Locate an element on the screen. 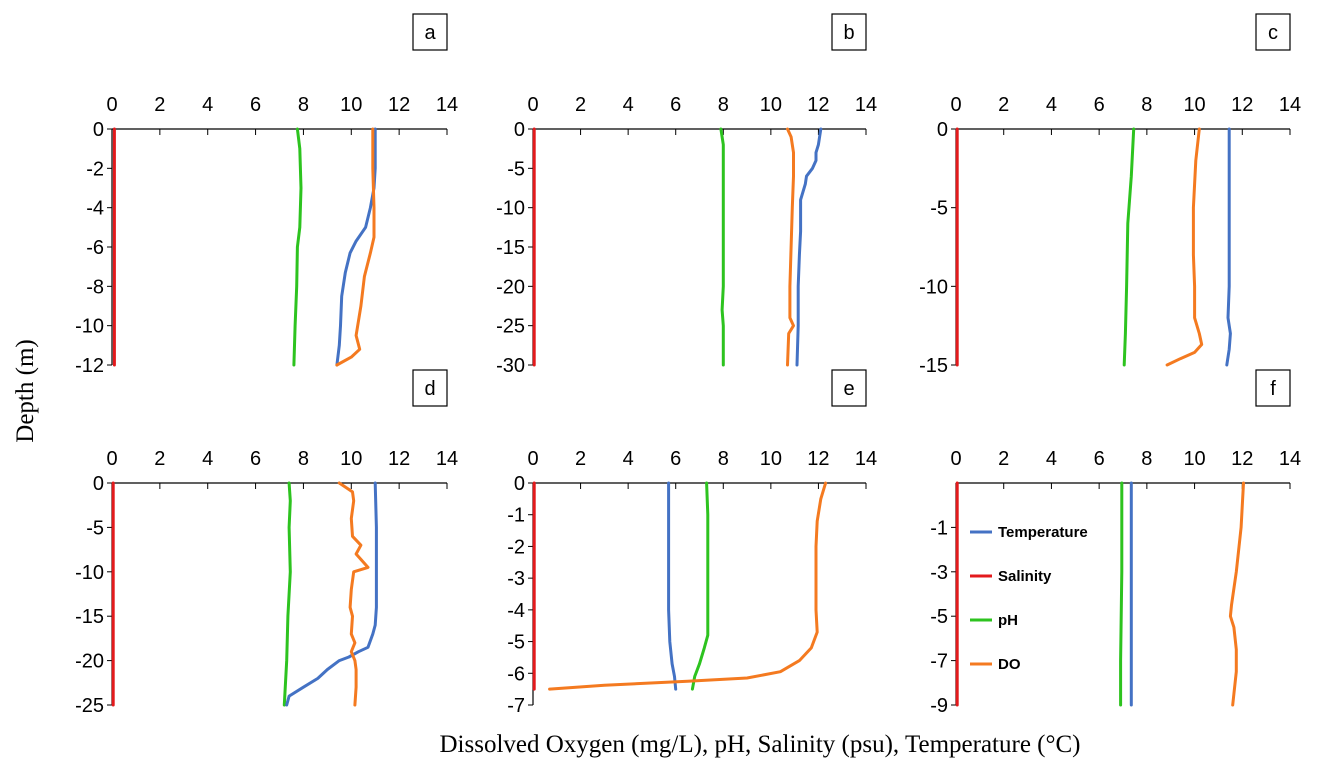  panel-f: 0 2 4 6 8 10 12 14 -1 -3 -5 -7 -9 f is located at coordinates (1115, 543).